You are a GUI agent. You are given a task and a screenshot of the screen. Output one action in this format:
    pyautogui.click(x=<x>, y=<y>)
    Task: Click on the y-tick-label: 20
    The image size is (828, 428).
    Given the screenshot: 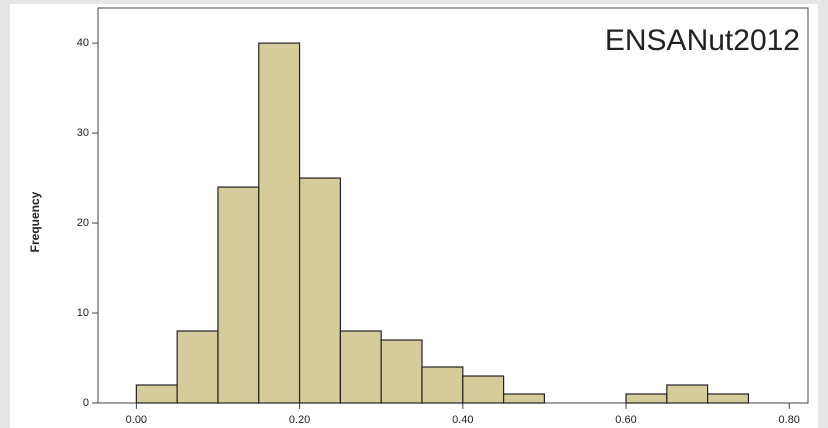 What is the action you would take?
    pyautogui.click(x=83, y=223)
    